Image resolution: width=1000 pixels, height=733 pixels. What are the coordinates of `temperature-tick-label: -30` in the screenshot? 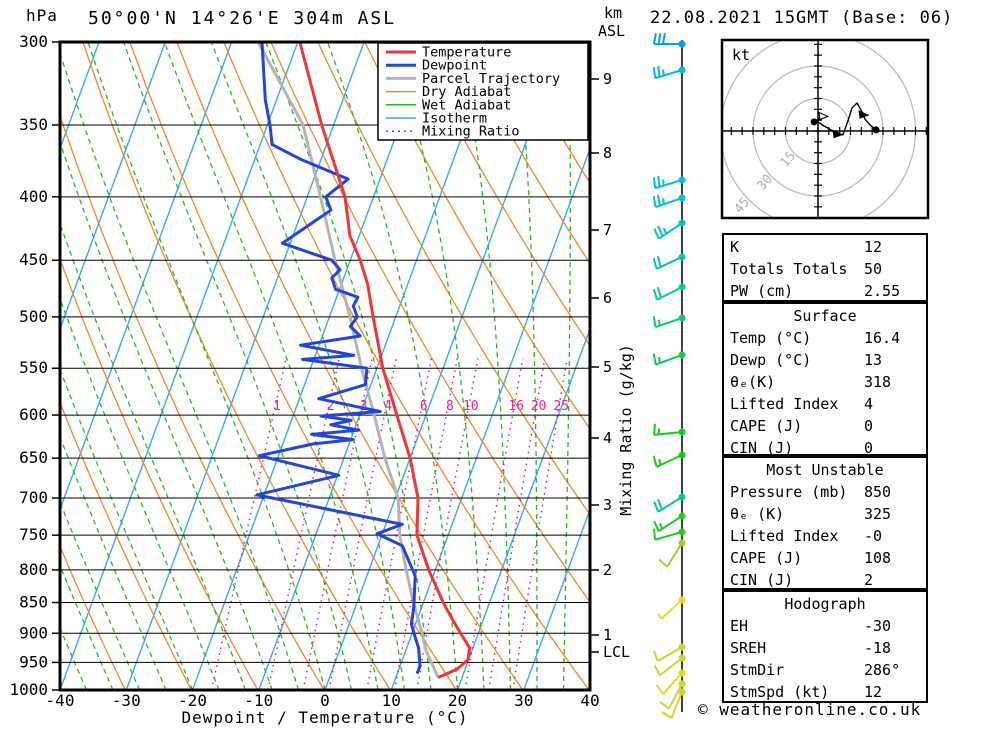 It's located at (126, 700).